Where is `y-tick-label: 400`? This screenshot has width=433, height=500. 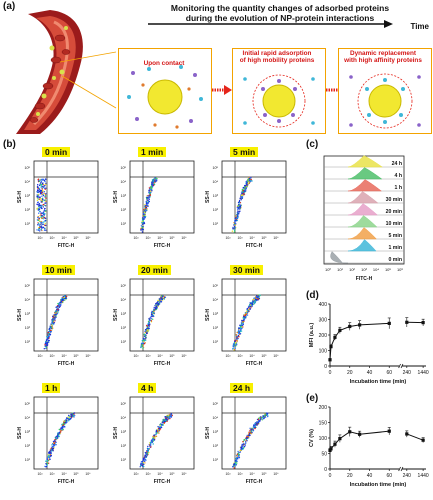
y-tick-label: 400 is located at coordinates (323, 305).